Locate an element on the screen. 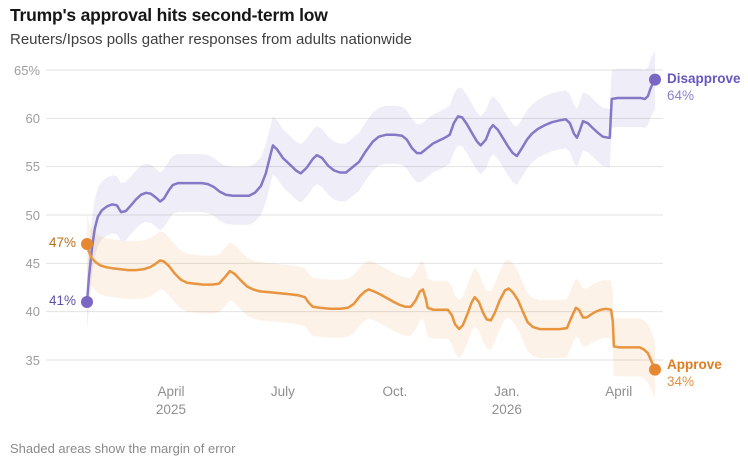  approve-end-value-label: 34% is located at coordinates (681, 381).